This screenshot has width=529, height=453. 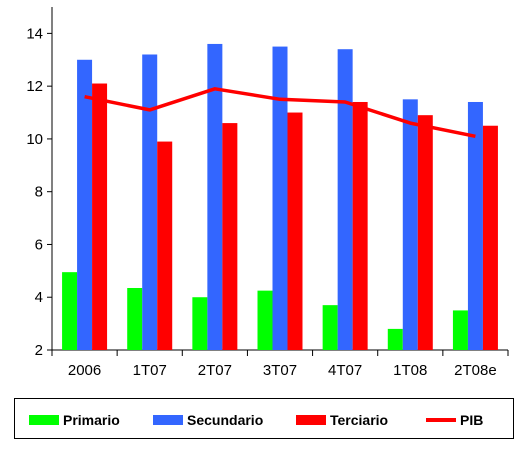 I want to click on legend-item-secundario: Secundario, so click(x=208, y=419).